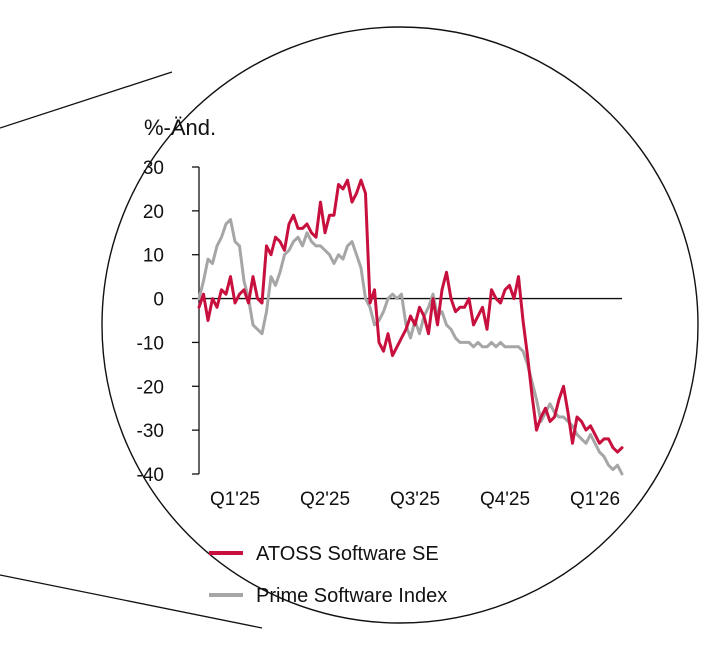 This screenshot has height=650, width=704. What do you see at coordinates (153, 212) in the screenshot?
I see `y-tick-label: 20` at bounding box center [153, 212].